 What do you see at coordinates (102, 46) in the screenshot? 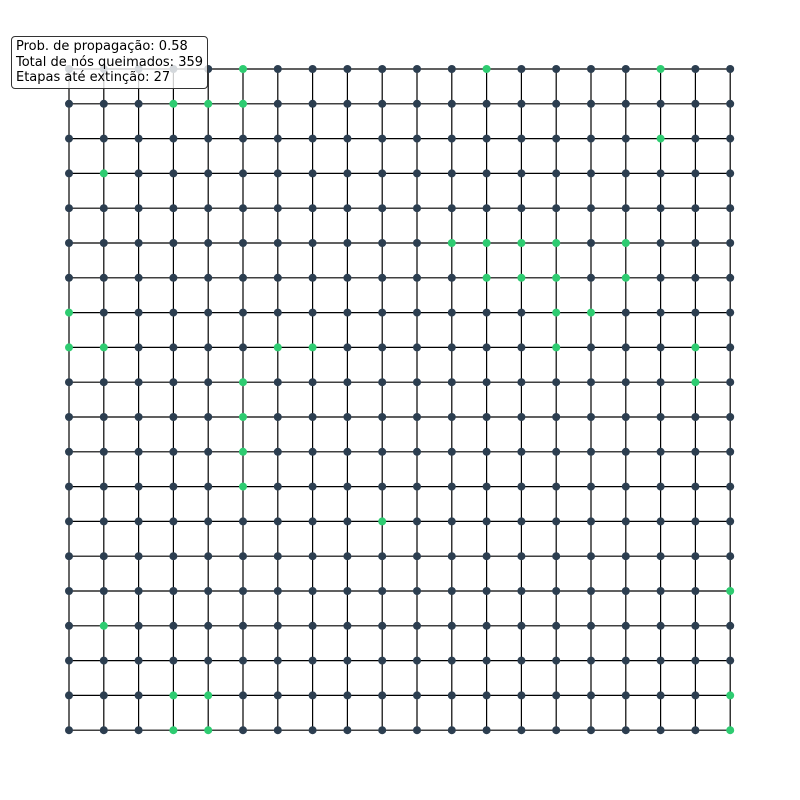
I see `propagation-probability-label: Prob. de propagação: 0.58` at bounding box center [102, 46].